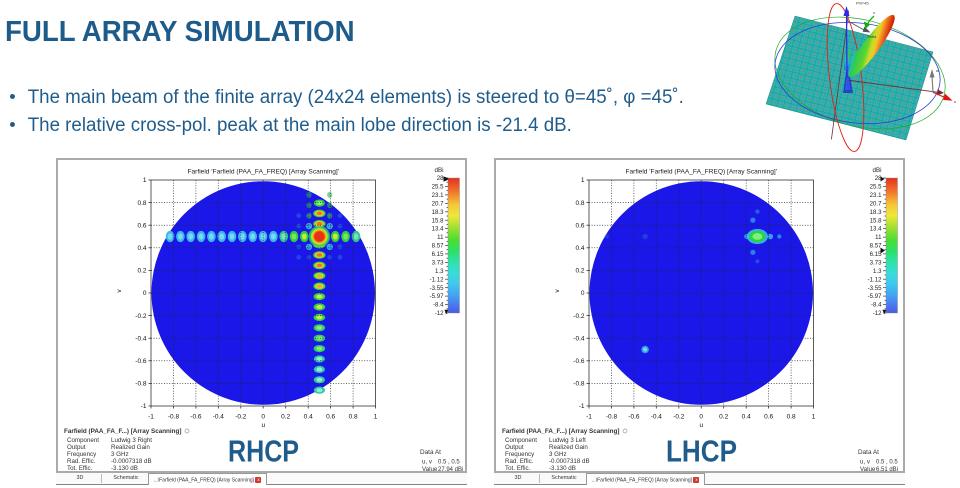 This screenshot has height=488, width=960. What do you see at coordinates (450, 469) in the screenshot?
I see `svg-text: 27.94 dBi` at bounding box center [450, 469].